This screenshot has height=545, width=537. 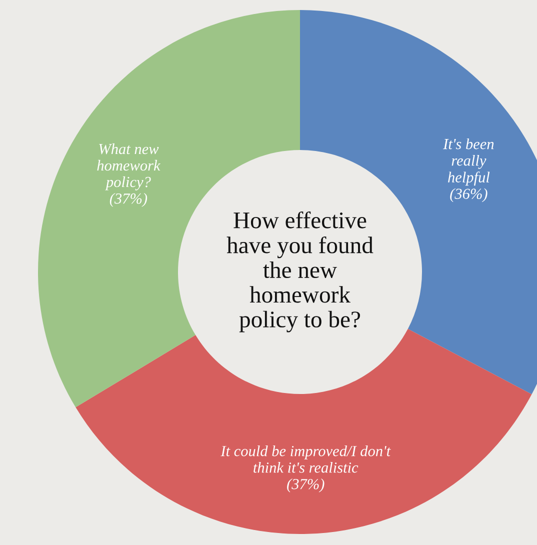 What do you see at coordinates (305, 459) in the screenshot?
I see `slice-label: It could be improved/I don't think it's realistic` at bounding box center [305, 459].